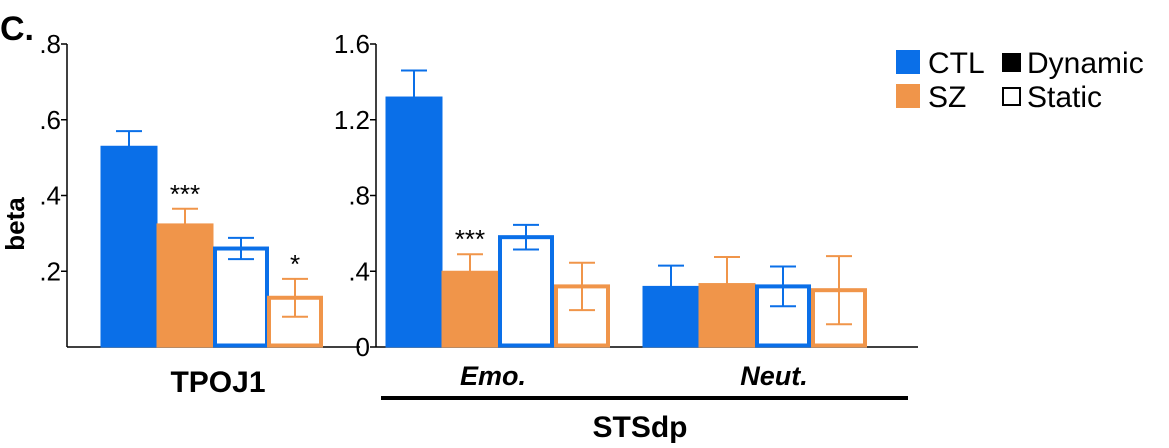  Describe the element at coordinates (50, 271) in the screenshot. I see `y-tick-label: .2` at that location.